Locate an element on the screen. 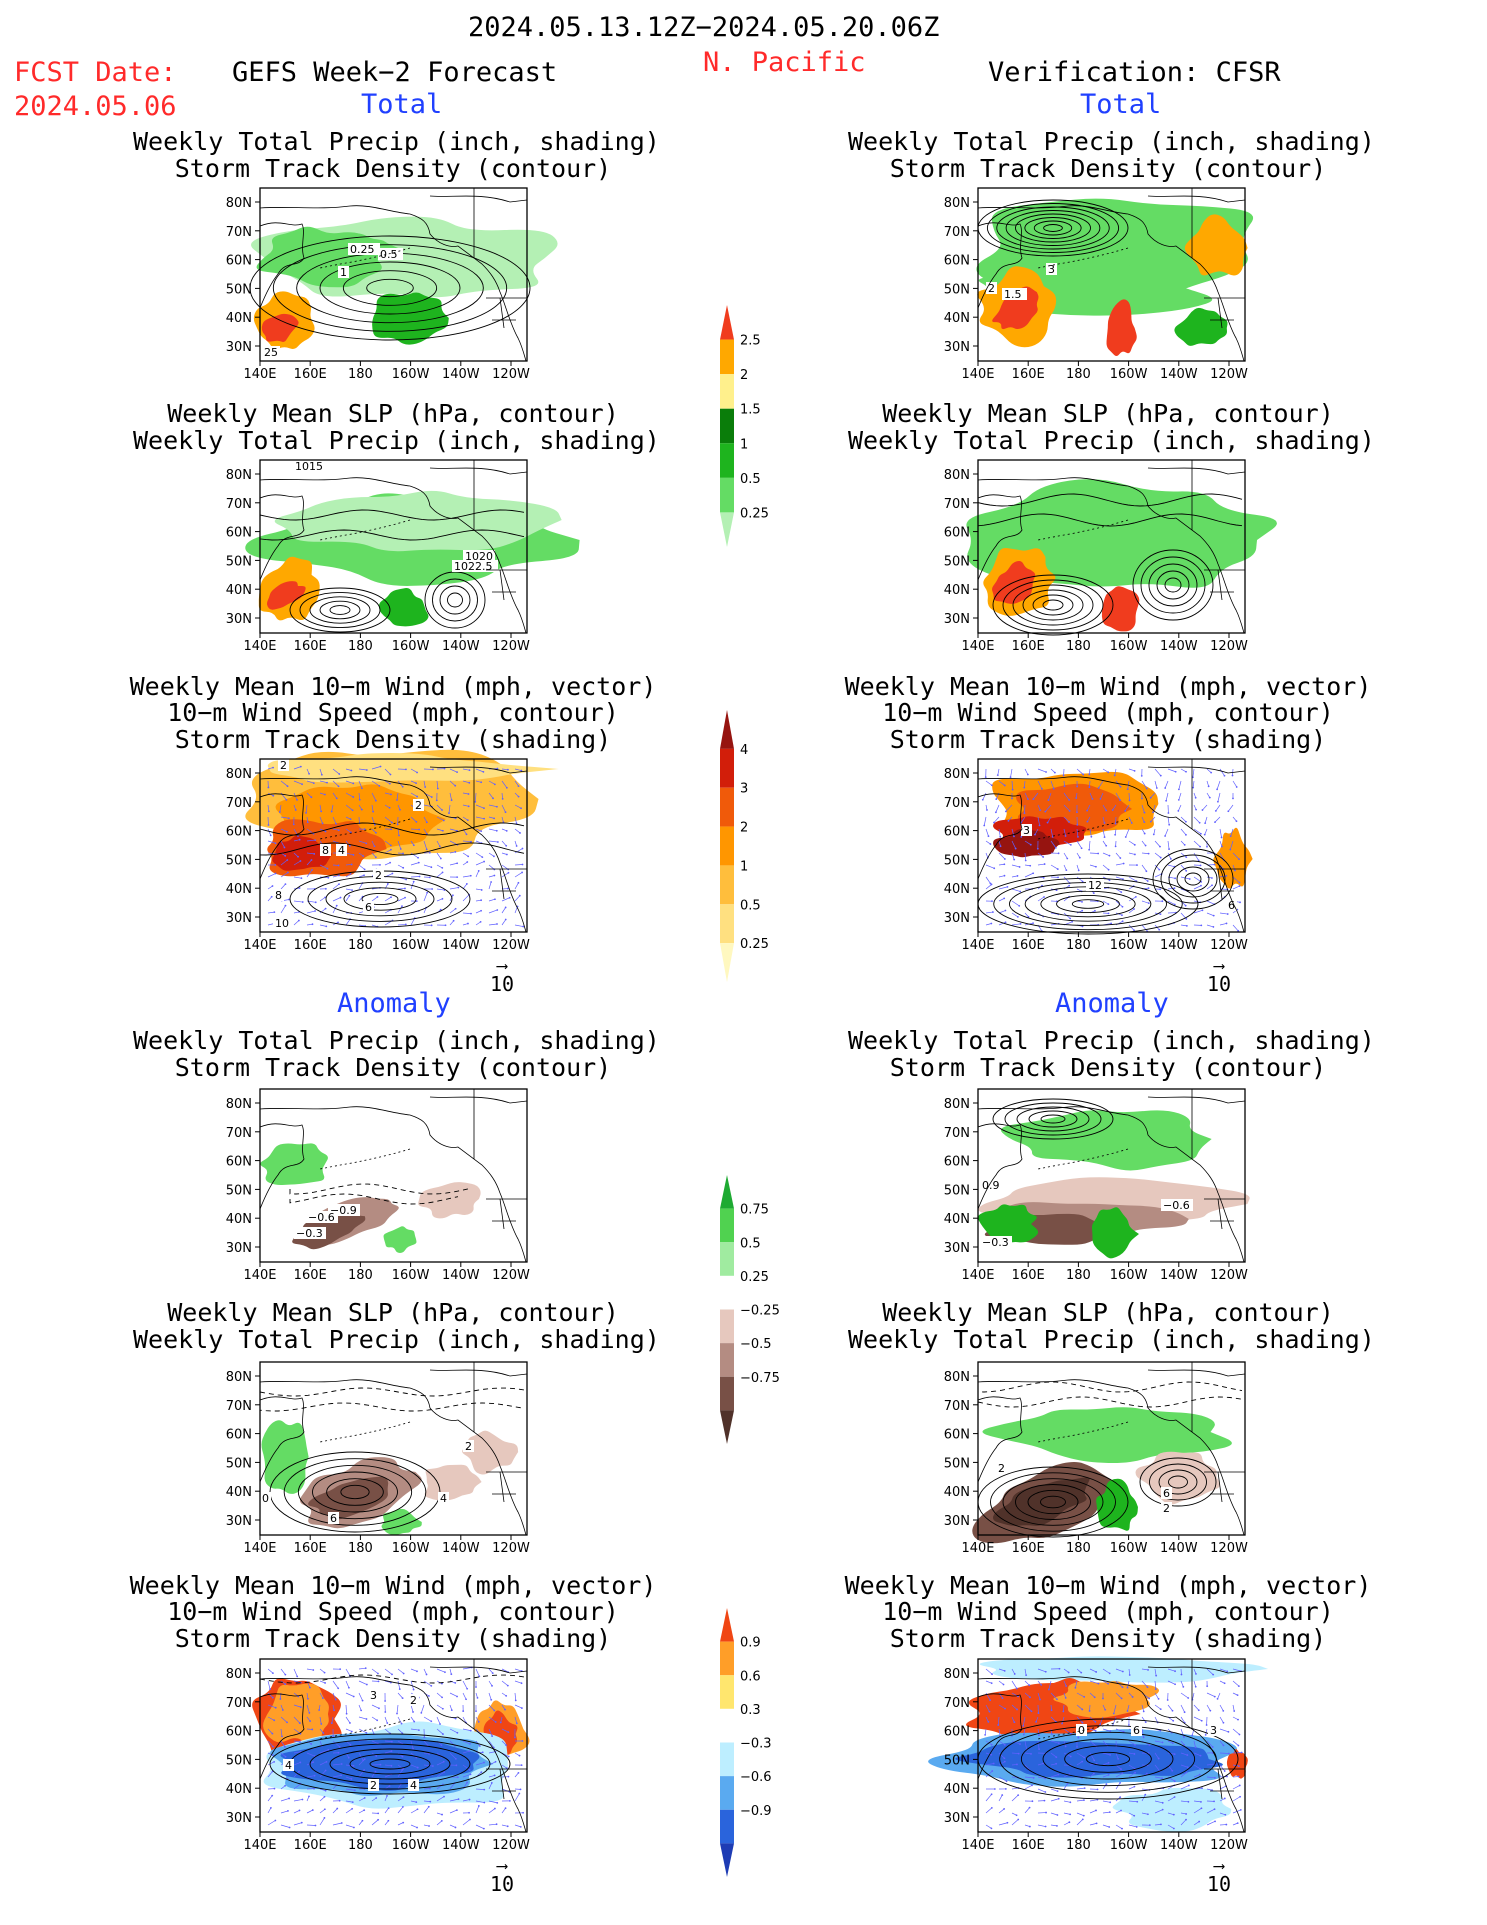 The width and height of the screenshot is (1487, 1925). contour-label: 3 is located at coordinates (1051, 269).